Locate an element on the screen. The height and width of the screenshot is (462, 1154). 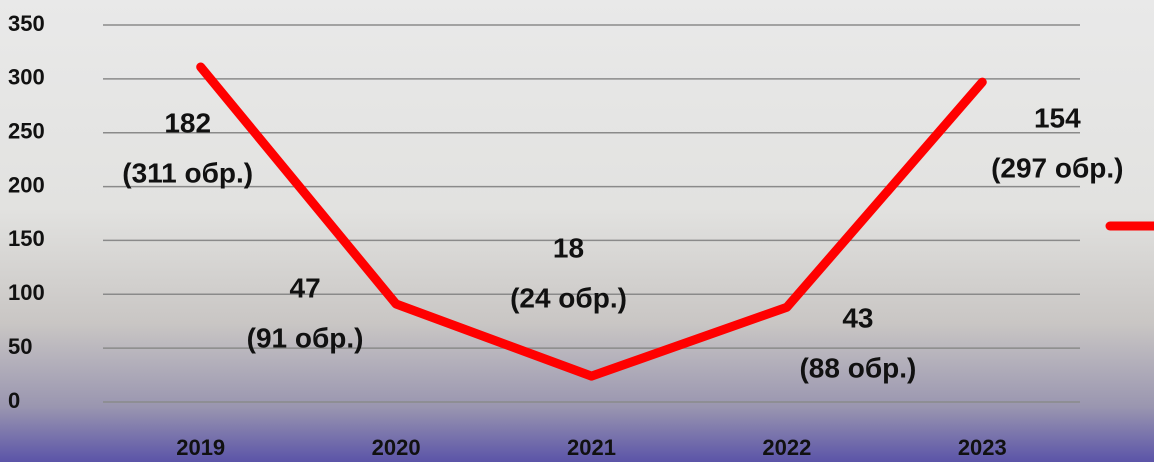
y-tick-label: 50 is located at coordinates (20, 346).